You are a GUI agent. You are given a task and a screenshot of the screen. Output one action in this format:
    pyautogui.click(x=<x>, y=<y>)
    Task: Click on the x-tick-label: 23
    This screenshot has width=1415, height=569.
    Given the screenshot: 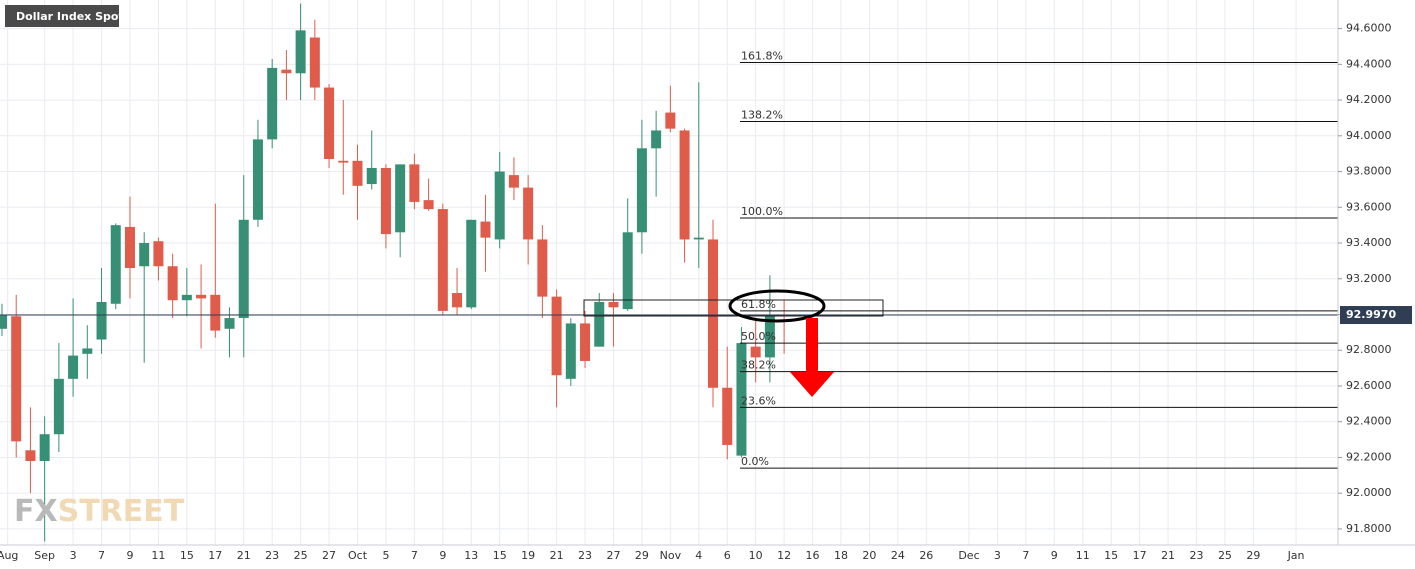 What is the action you would take?
    pyautogui.click(x=272, y=555)
    